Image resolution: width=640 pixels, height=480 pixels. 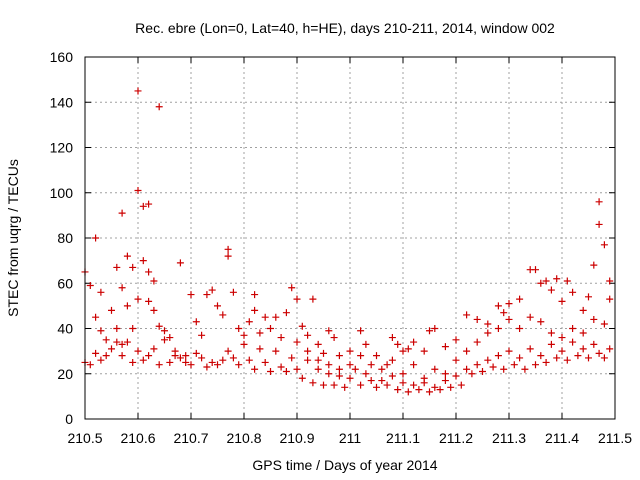 What do you see at coordinates (190, 438) in the screenshot?
I see `x-tick-label: 210.7` at bounding box center [190, 438].